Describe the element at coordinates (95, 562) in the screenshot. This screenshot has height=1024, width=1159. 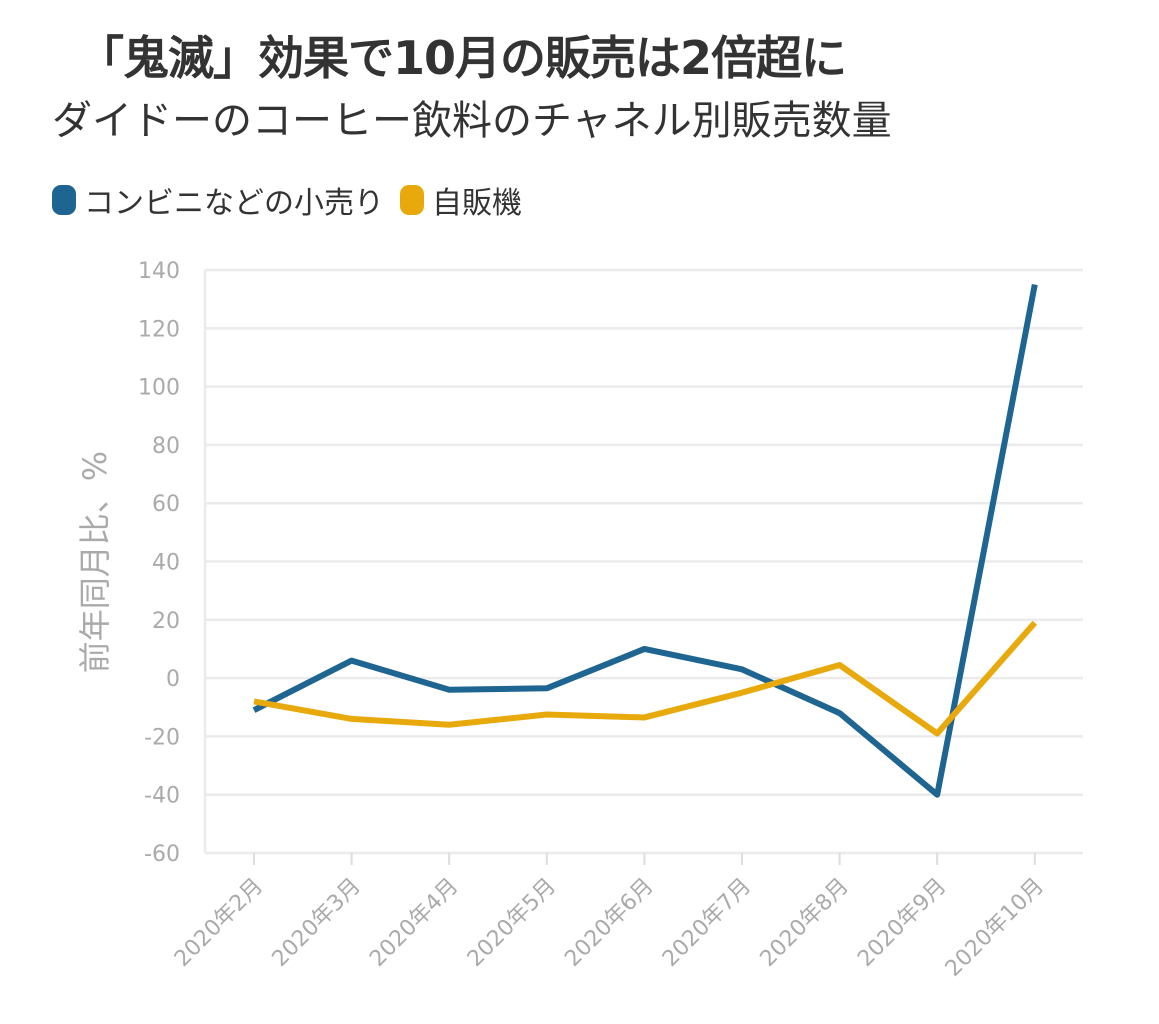
I see `y-axis-title: 前年同月比、%` at that location.